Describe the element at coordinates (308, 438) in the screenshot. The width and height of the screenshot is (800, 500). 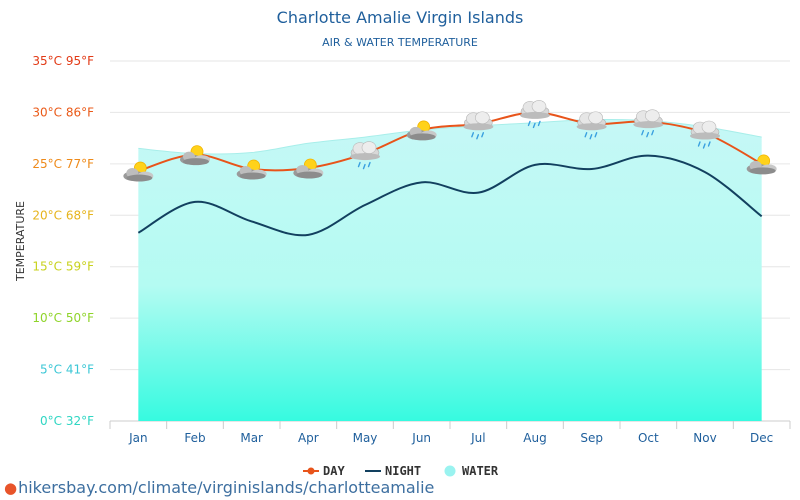
I see `x-tick-label: Apr` at that location.